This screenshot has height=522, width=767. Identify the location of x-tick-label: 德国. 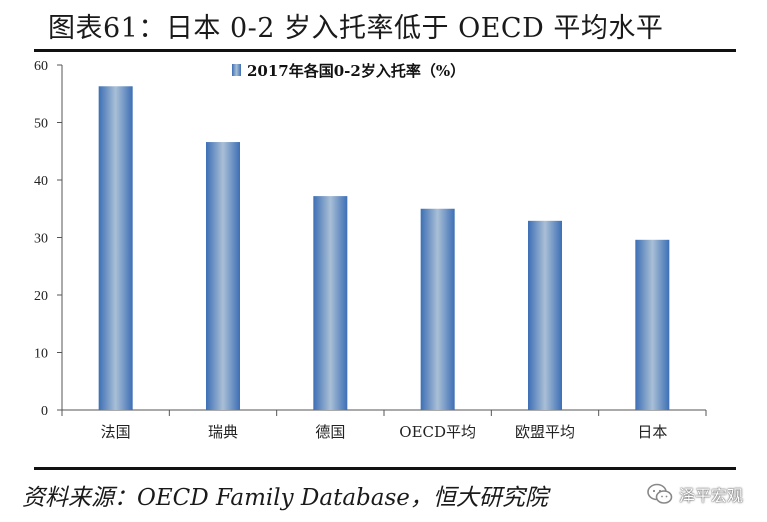
(330, 432).